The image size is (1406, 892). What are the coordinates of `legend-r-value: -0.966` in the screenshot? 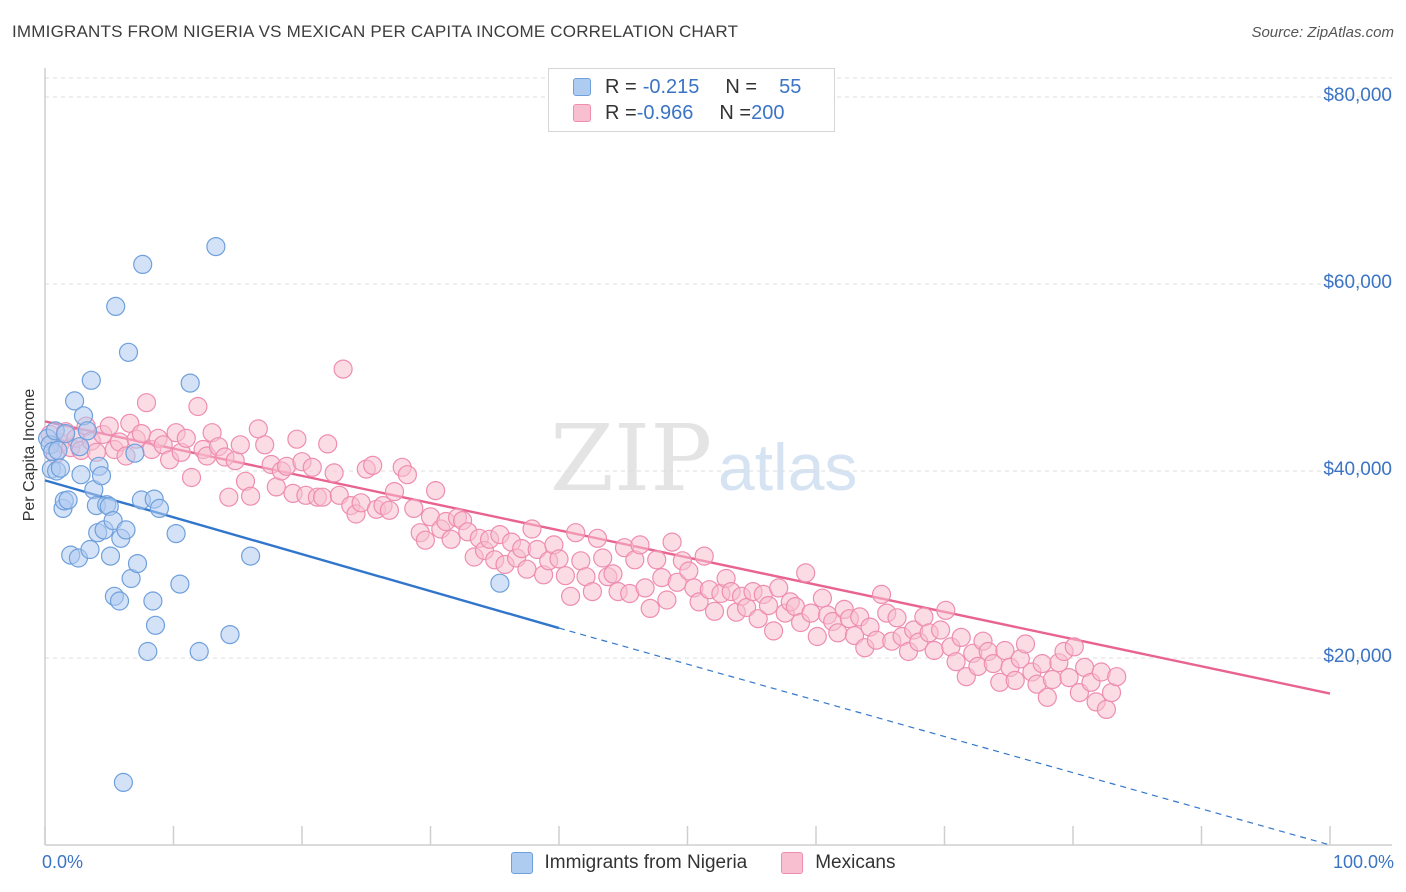 It's located at (665, 112).